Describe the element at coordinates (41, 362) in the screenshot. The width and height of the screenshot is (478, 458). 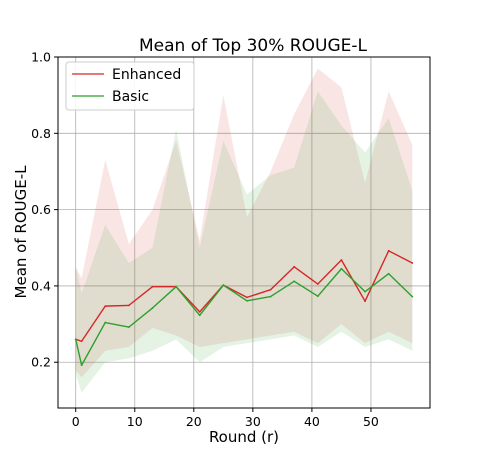
I see `y-tick-label: 0.2` at that location.